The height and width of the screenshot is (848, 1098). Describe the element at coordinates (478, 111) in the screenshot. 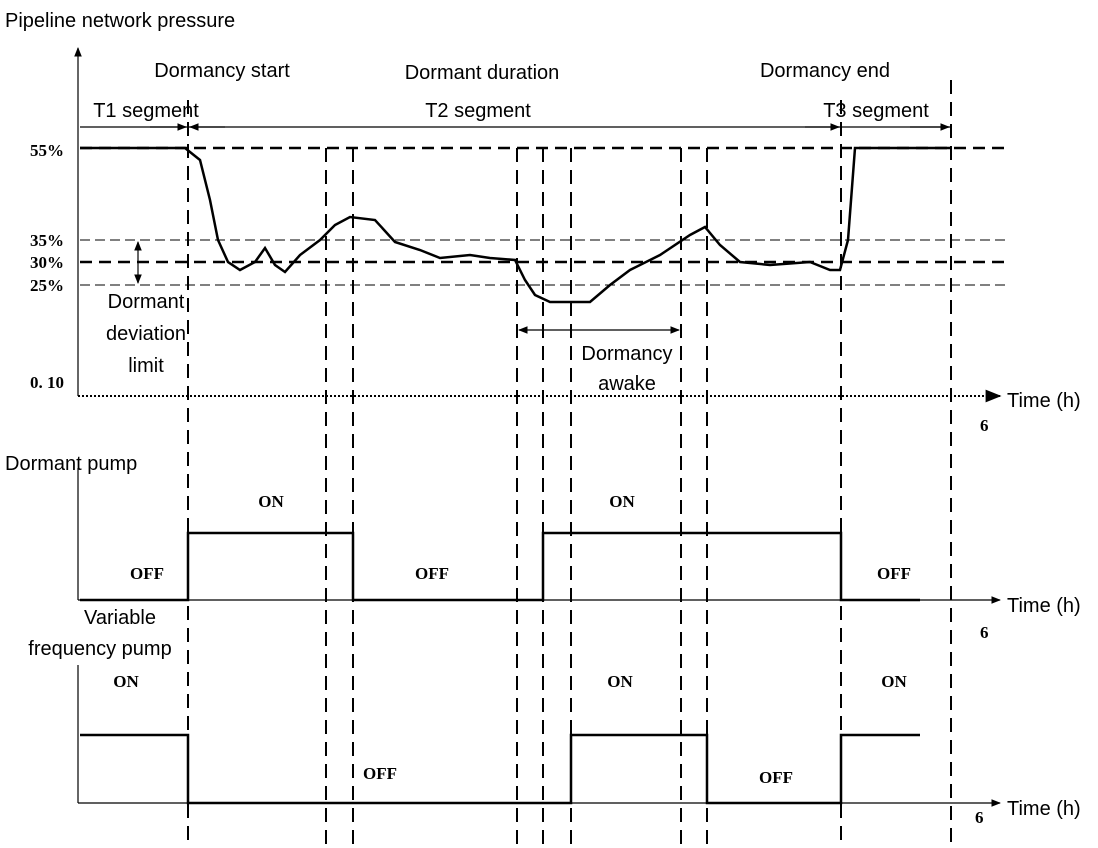

I see `segment-label: T2 segment` at that location.